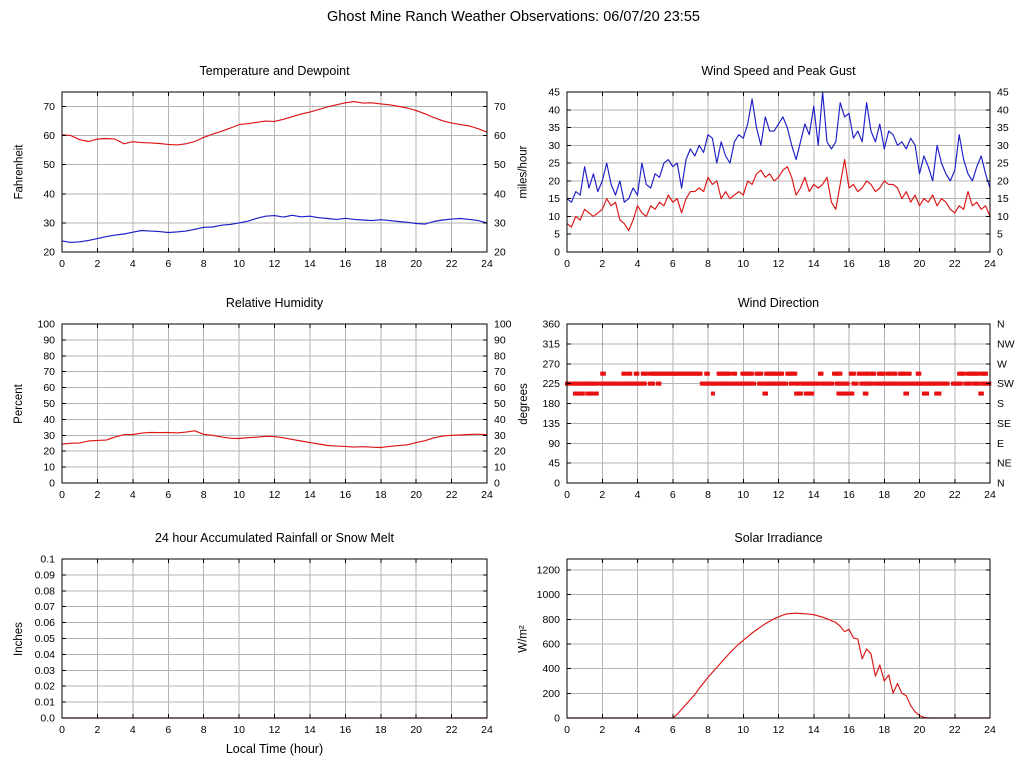 The width and height of the screenshot is (1027, 772). What do you see at coordinates (524, 403) in the screenshot?
I see `y-axis-label-degrees: degrees` at bounding box center [524, 403].